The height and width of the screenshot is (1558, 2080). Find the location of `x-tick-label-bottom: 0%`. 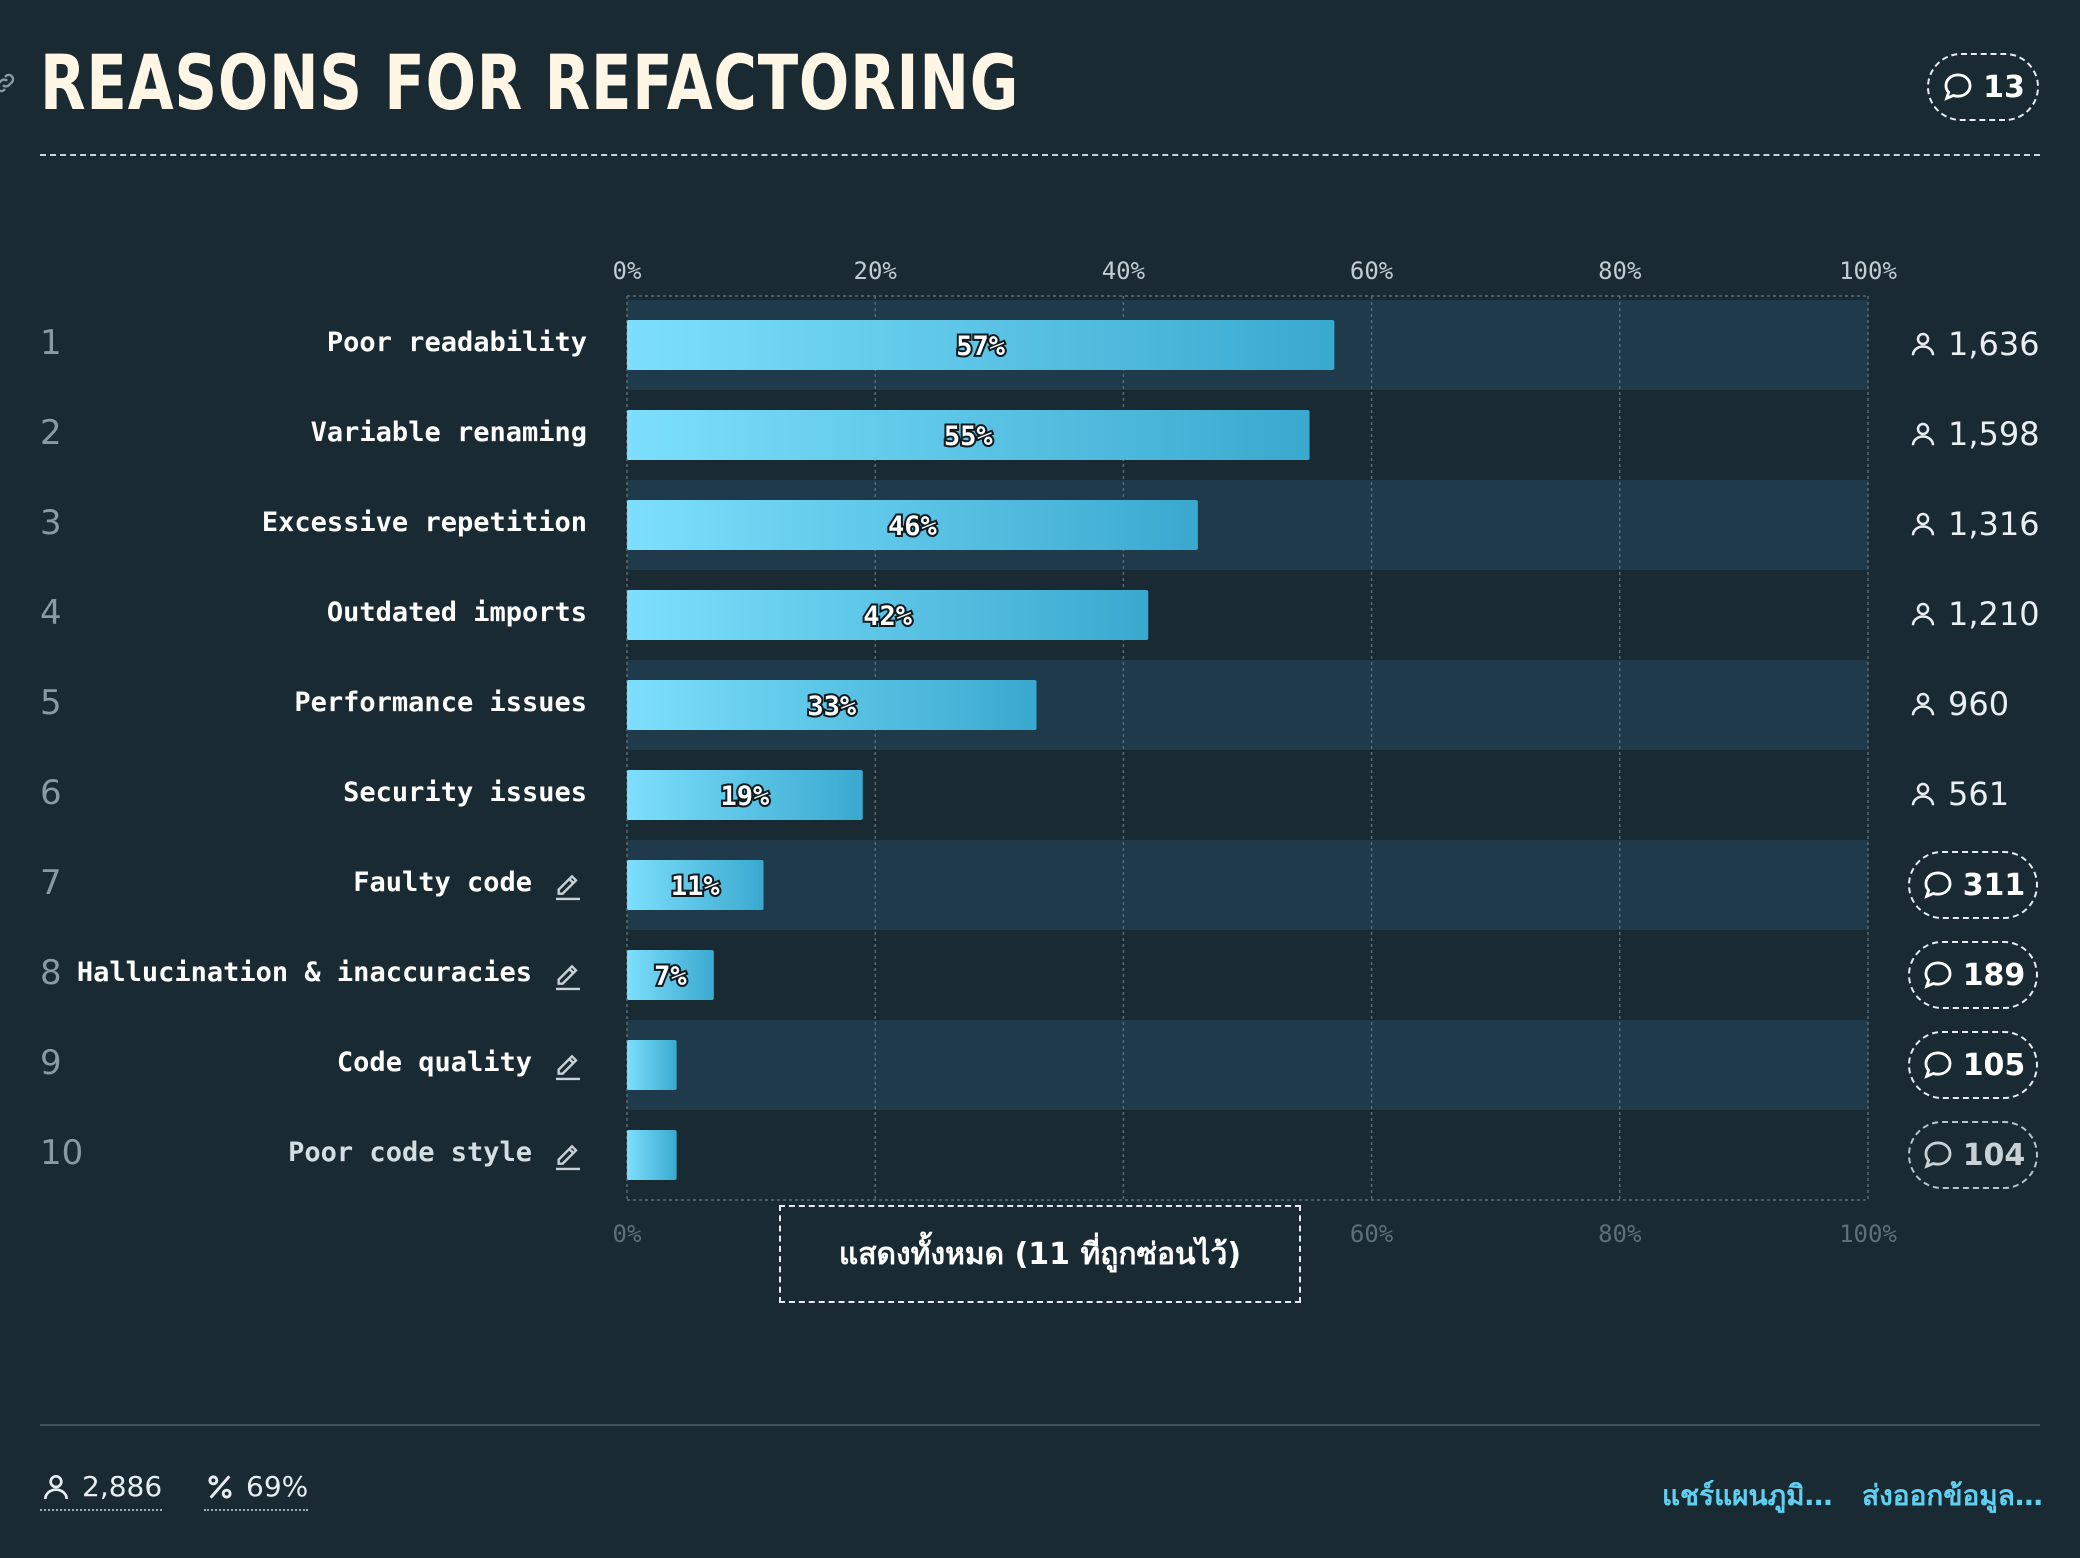

x-tick-label-bottom: 0% is located at coordinates (627, 1234).